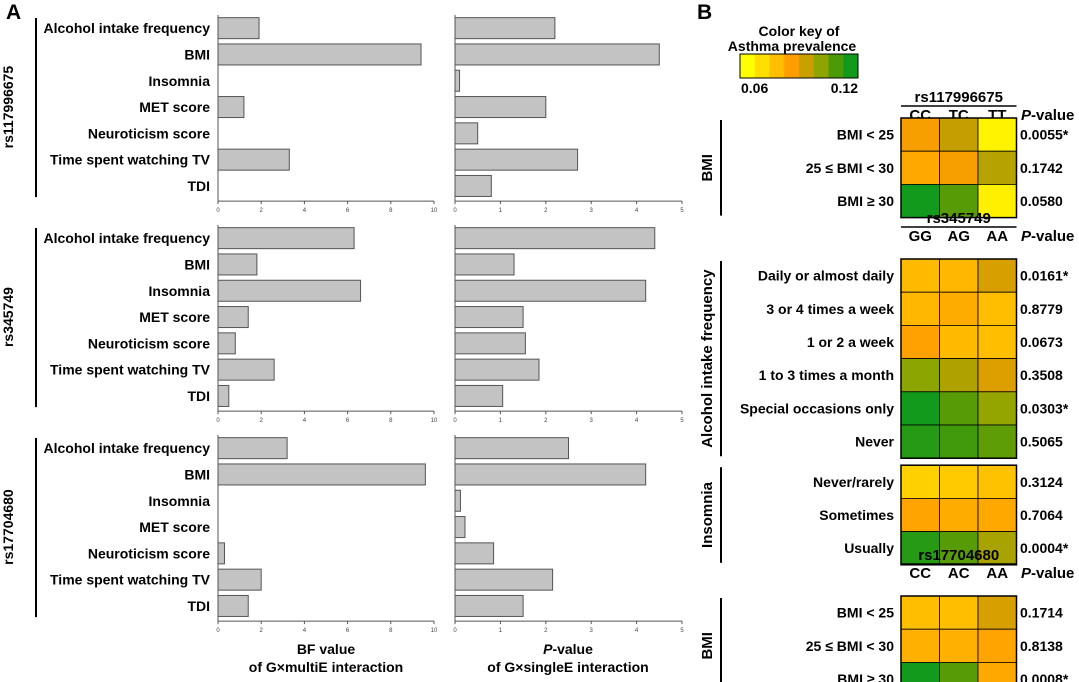  Describe the element at coordinates (1044, 676) in the screenshot. I see `heatmap-row-pvalue: 0.0008*` at that location.